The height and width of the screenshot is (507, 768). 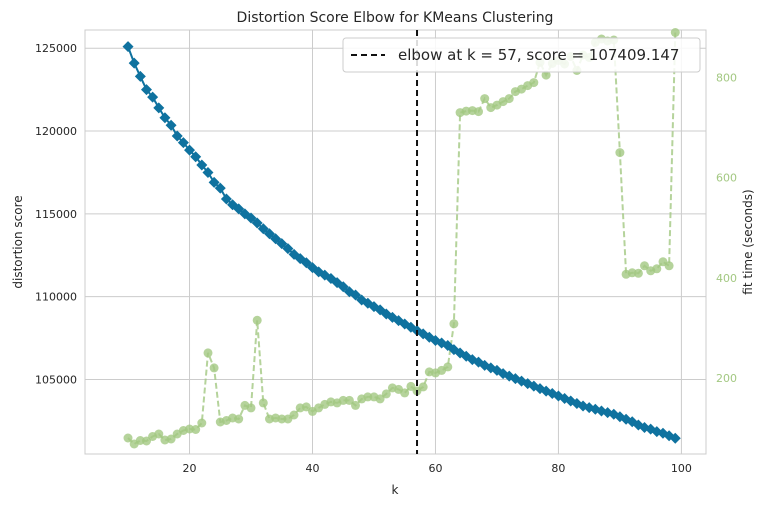 I want to click on y2-axis-label: fit time (seconds), so click(x=748, y=241).